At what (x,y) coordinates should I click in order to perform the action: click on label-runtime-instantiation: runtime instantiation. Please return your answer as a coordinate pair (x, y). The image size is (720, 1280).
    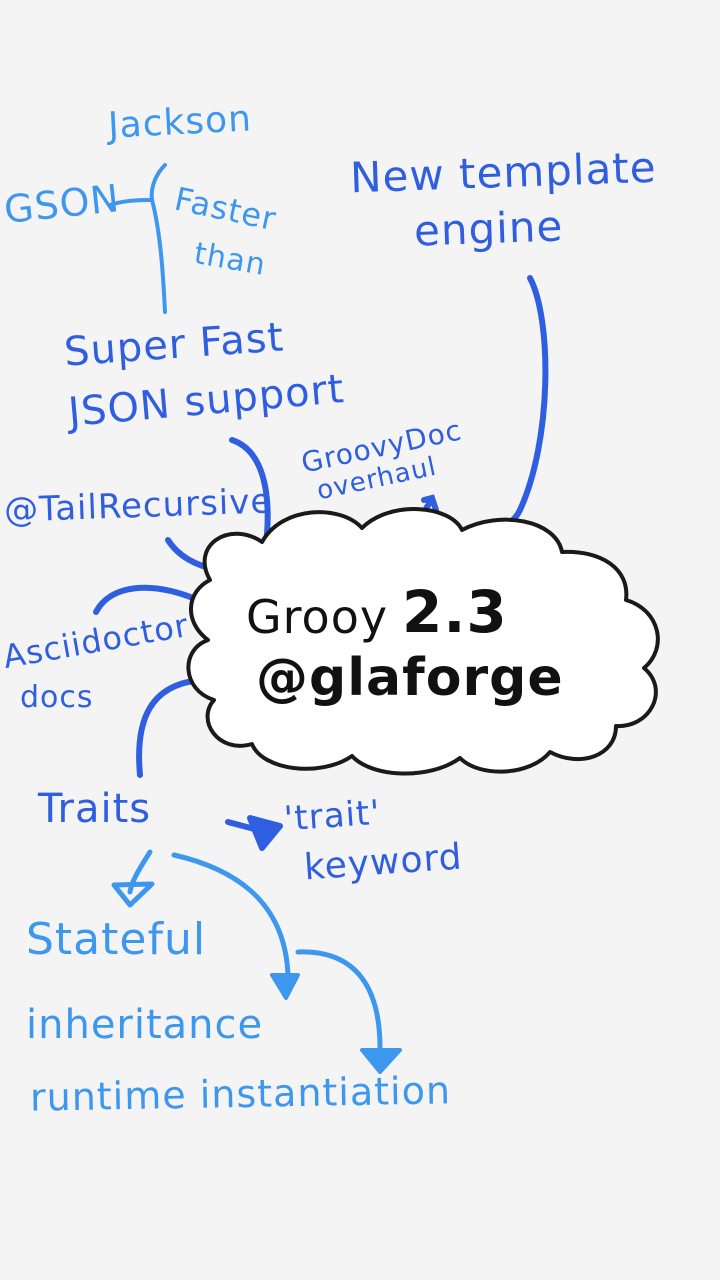
    Looking at the image, I should click on (240, 1094).